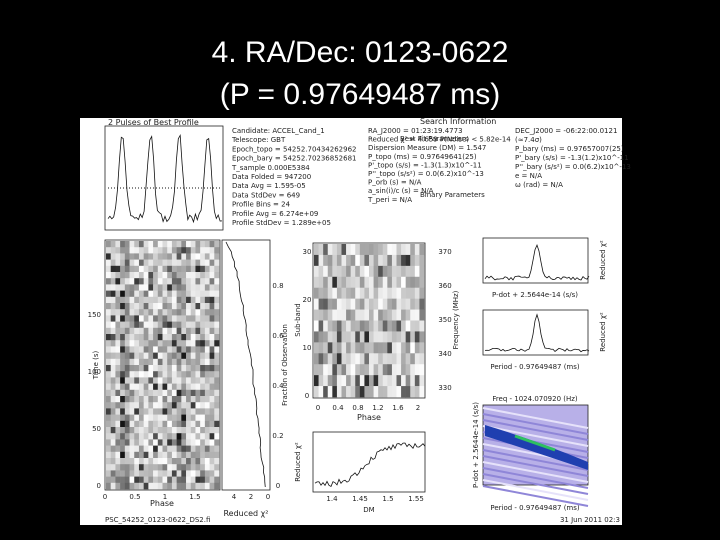 Image resolution: width=720 pixels, height=540 pixels. Describe the element at coordinates (157, 520) in the screenshot. I see `footer-file: PSC_54252_0123-0622_DS2.fi` at that location.